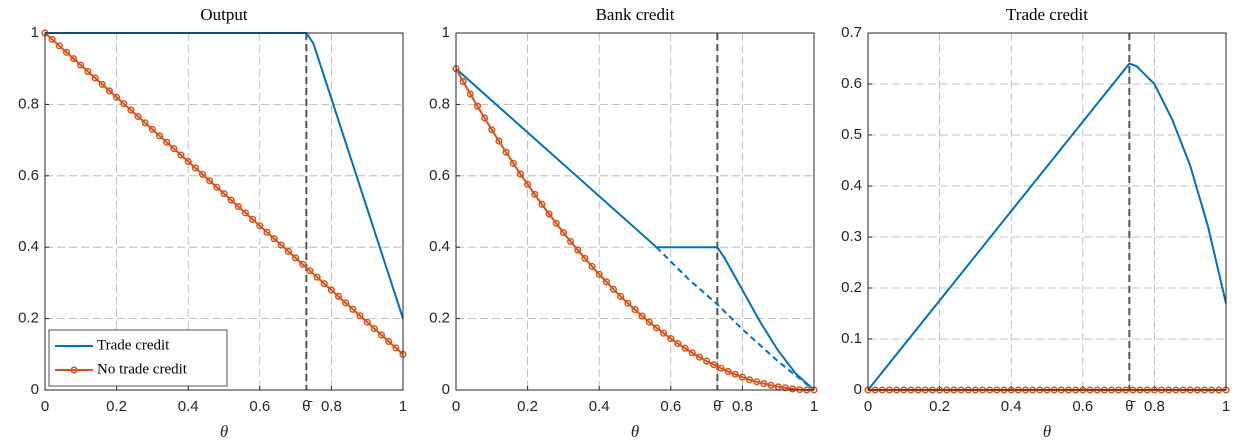  I want to click on legend-box, so click(138, 358).